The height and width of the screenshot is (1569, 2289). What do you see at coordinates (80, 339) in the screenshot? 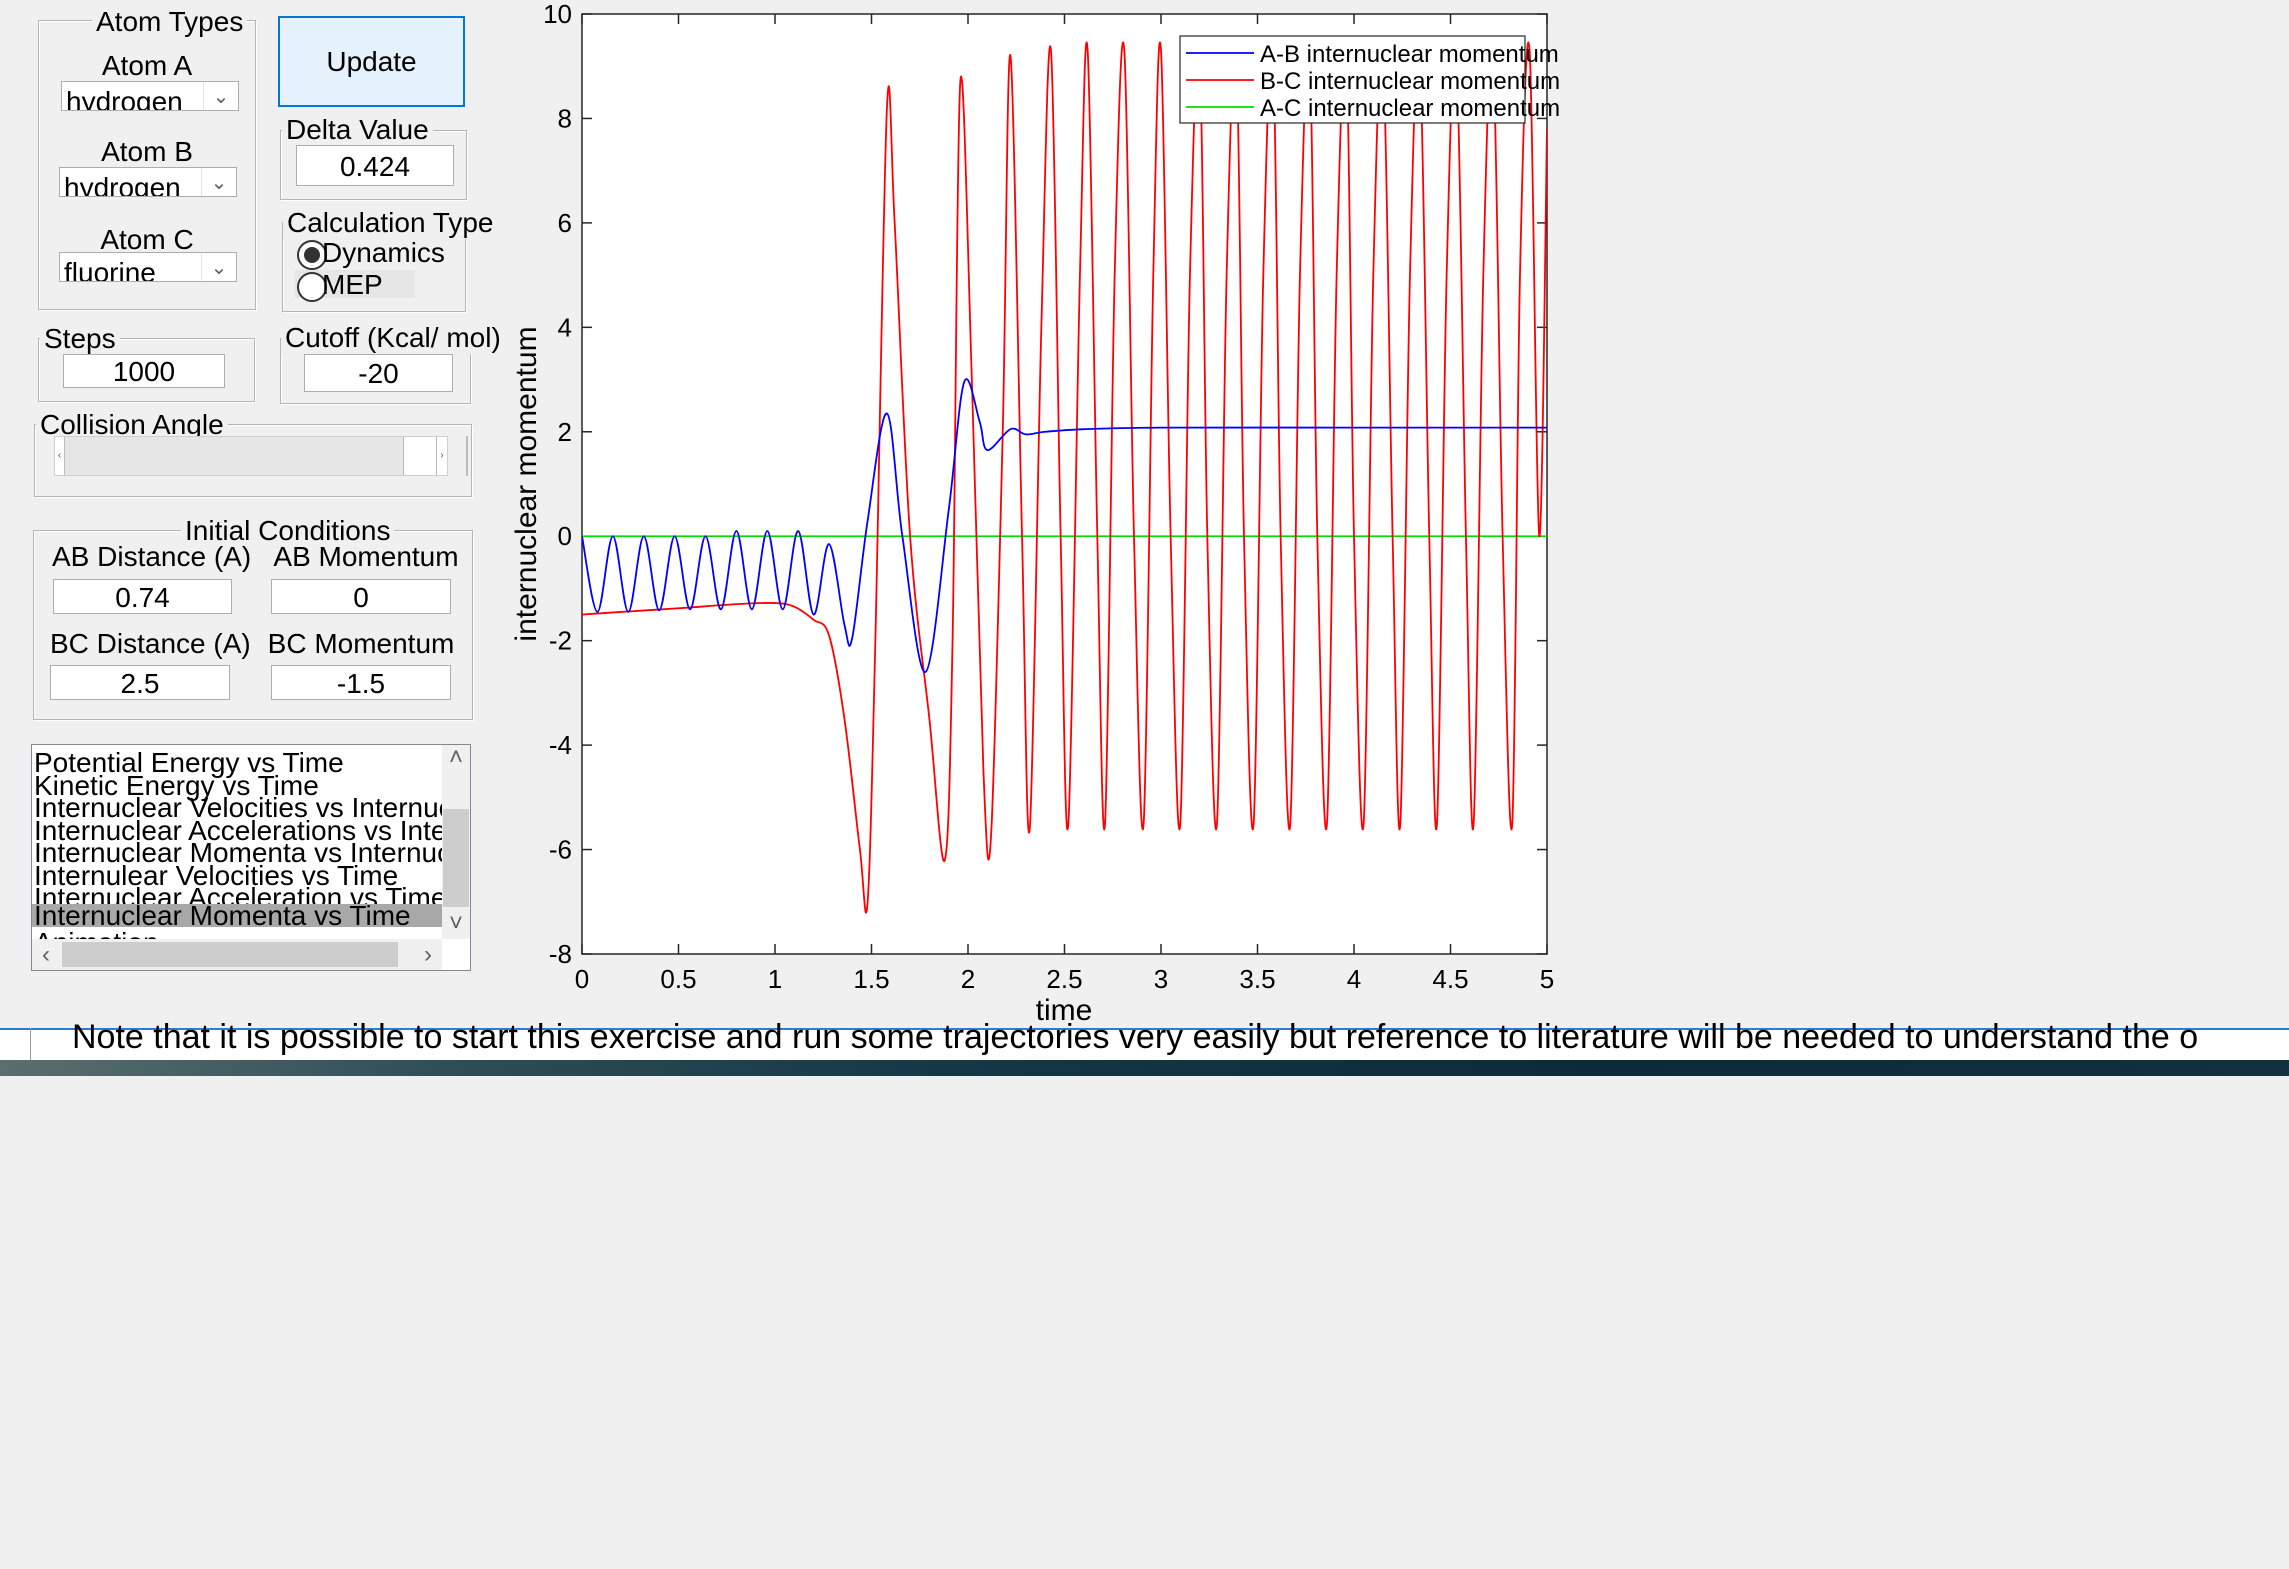
I see `steps-label: Steps` at bounding box center [80, 339].